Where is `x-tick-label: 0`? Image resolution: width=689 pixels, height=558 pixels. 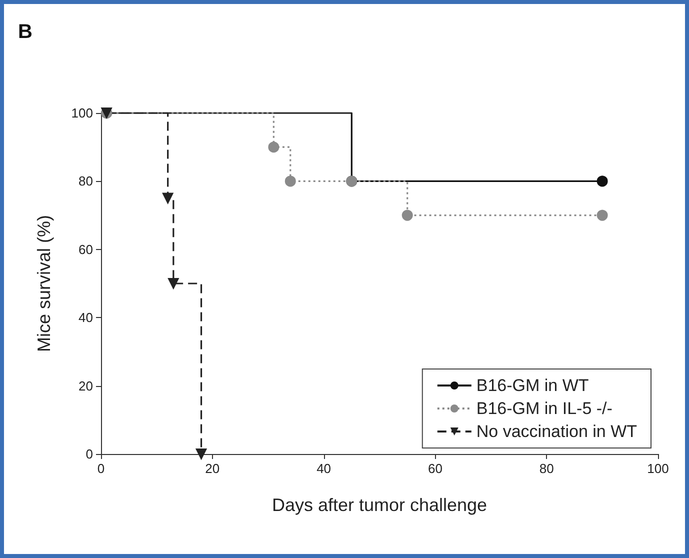
x-tick-label: 0 is located at coordinates (101, 468).